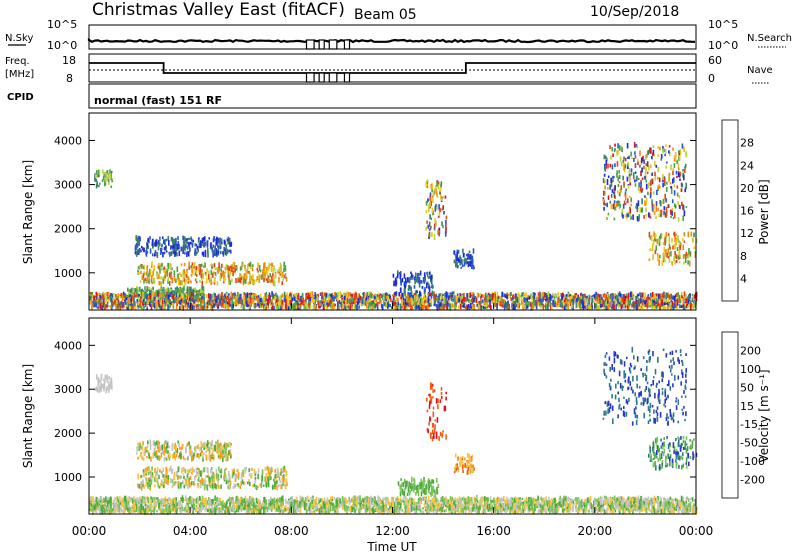 This screenshot has height=554, width=800. I want to click on plot-title: Christmas Valley East (fitACF), so click(218, 10).